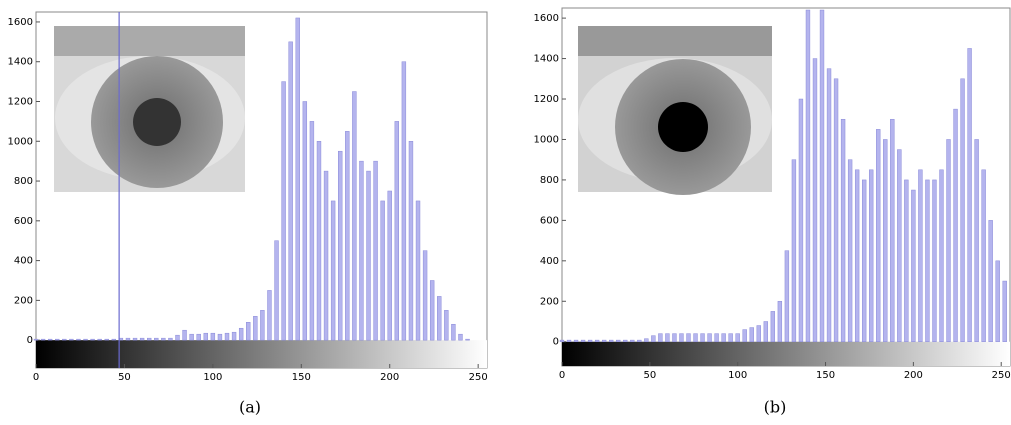 Image resolution: width=1011 pixels, height=425 pixels. I want to click on y-tick-label: 400, so click(23, 261).